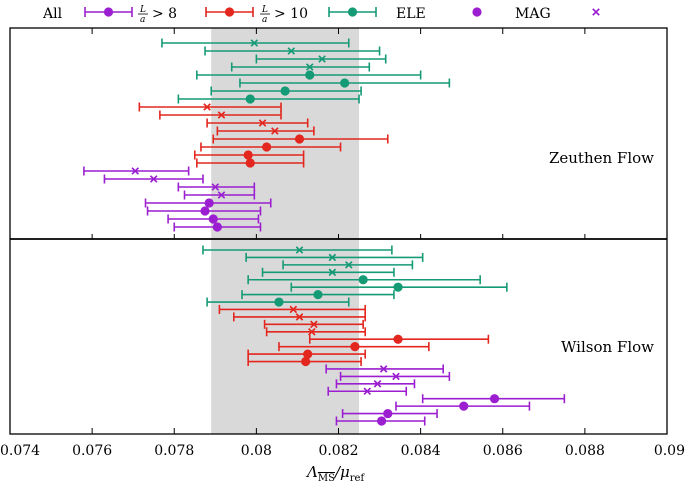 Image resolution: width=685 pixels, height=484 pixels. What do you see at coordinates (607, 347) in the screenshot?
I see `panel-label-1: Wilson Flow` at bounding box center [607, 347].